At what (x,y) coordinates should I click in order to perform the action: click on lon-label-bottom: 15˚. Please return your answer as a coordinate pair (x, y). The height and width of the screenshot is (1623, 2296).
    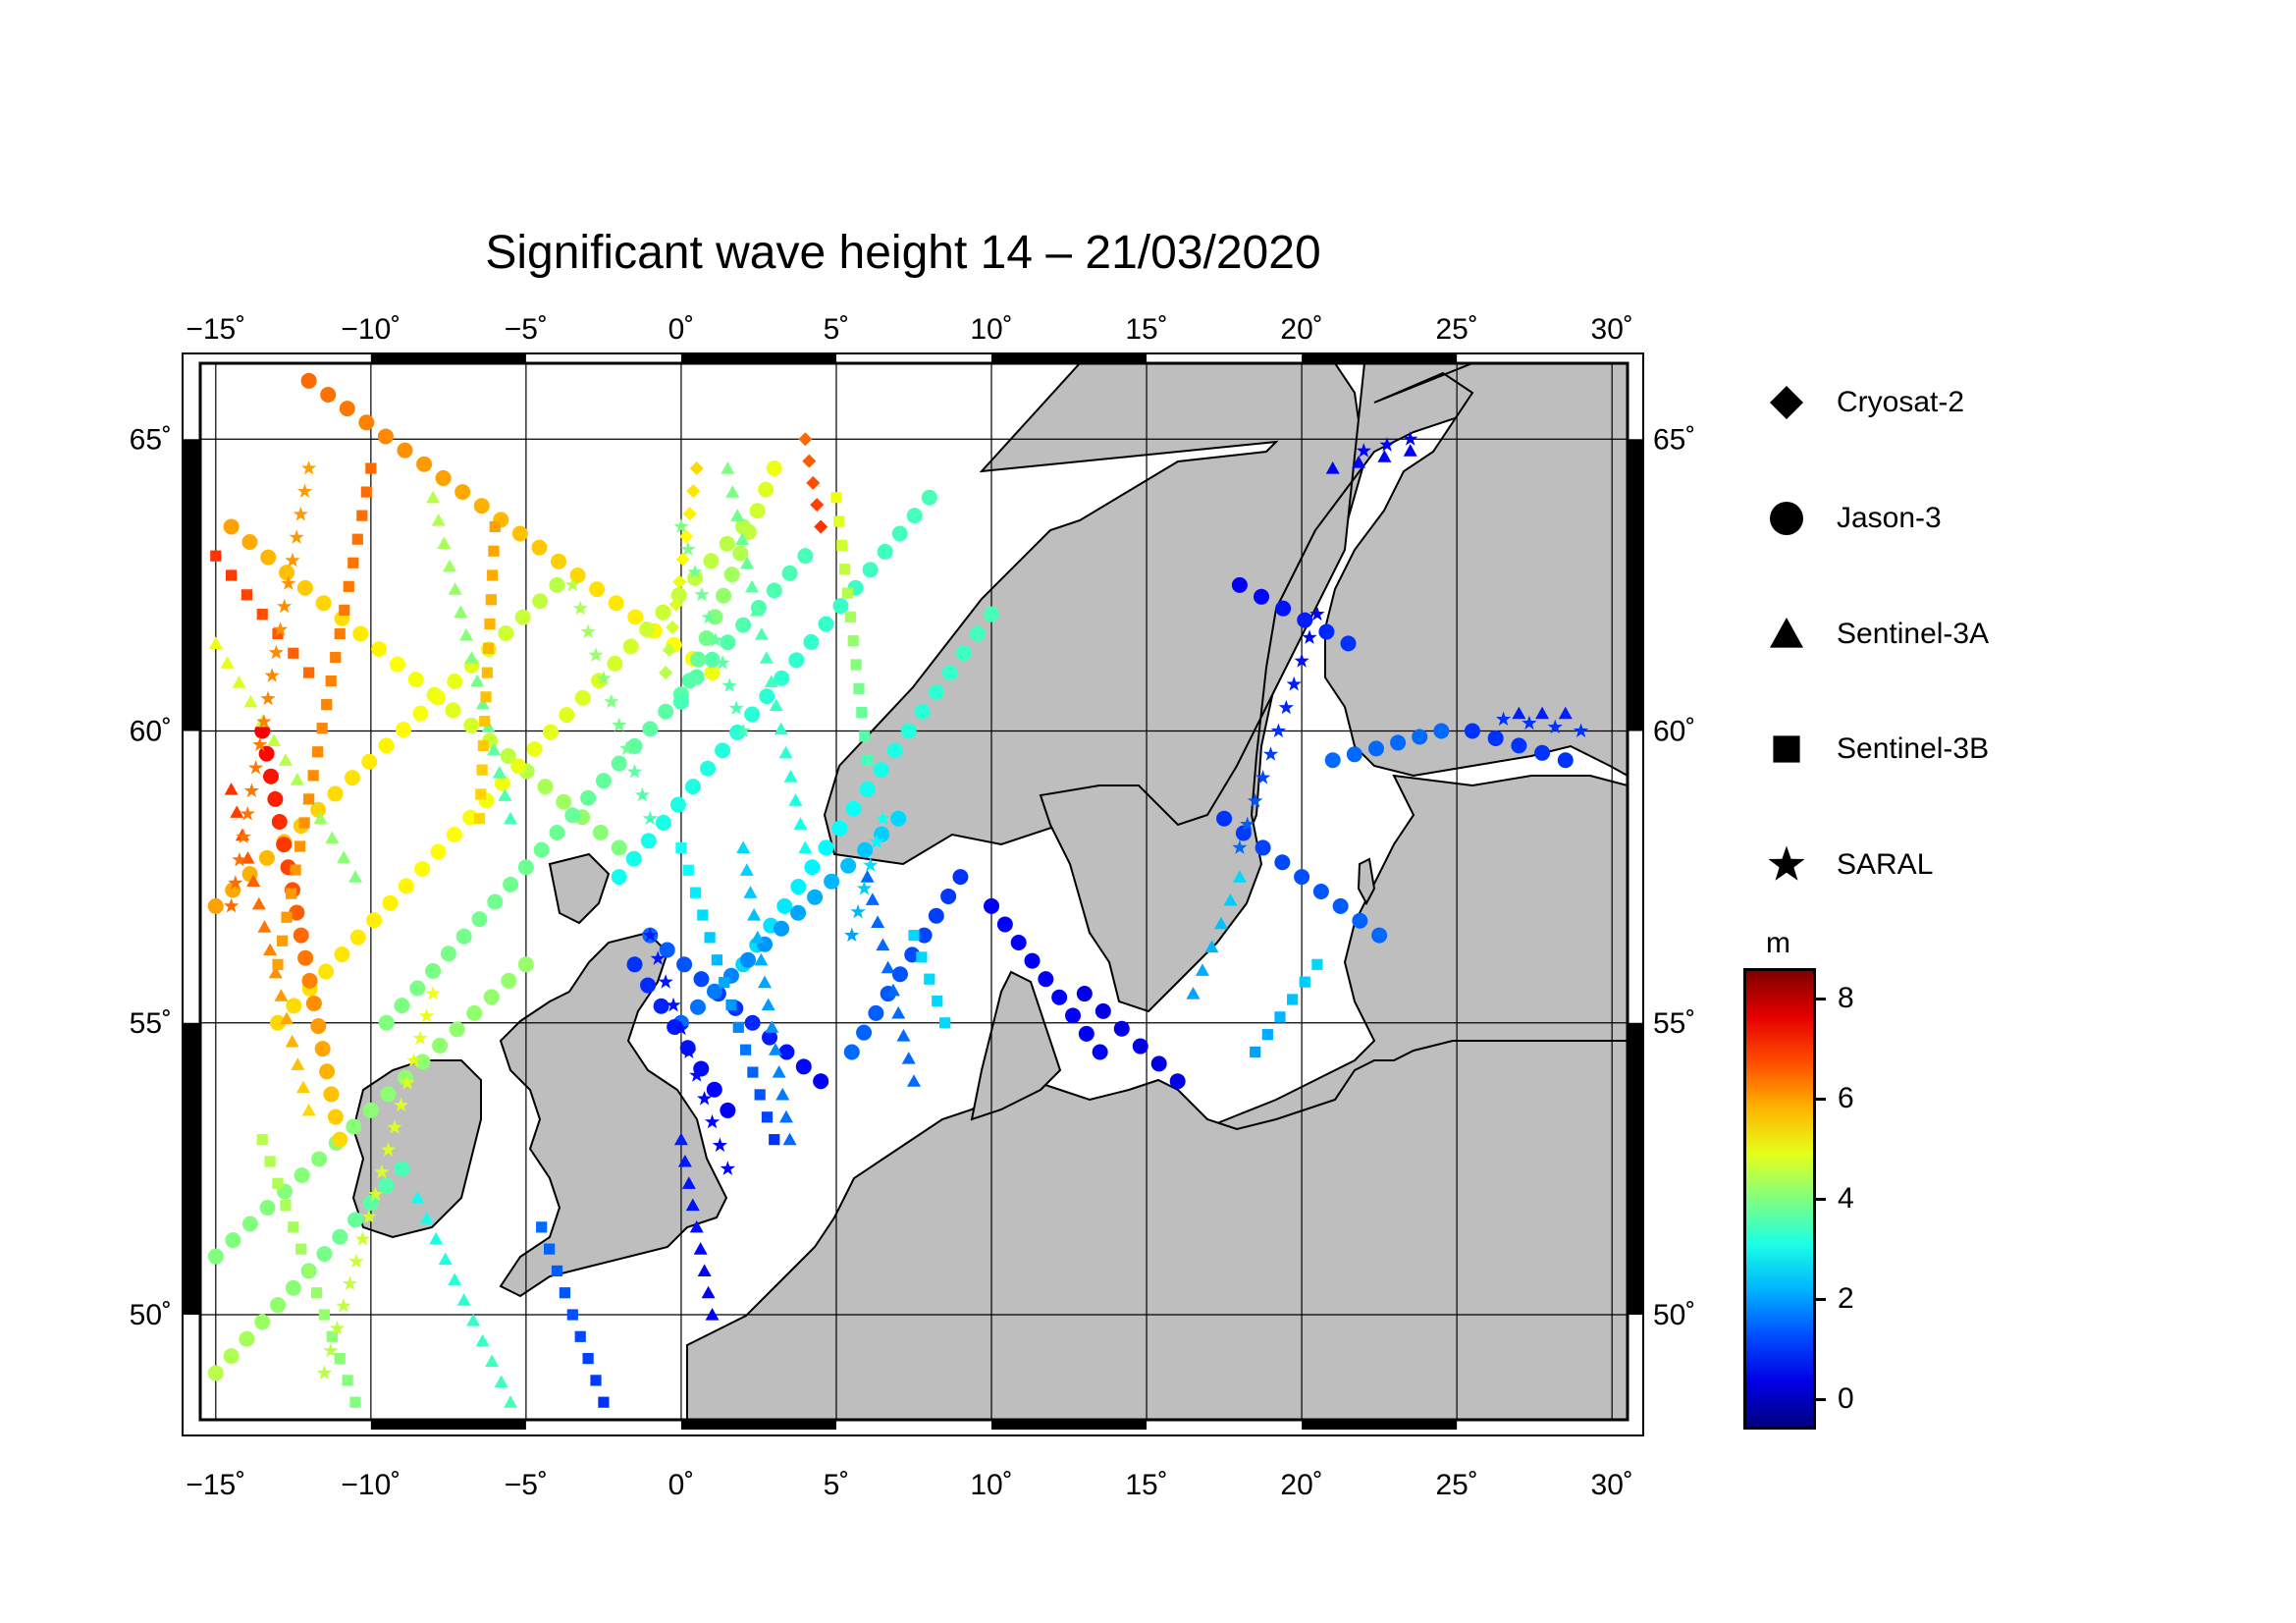
    Looking at the image, I should click on (1146, 1485).